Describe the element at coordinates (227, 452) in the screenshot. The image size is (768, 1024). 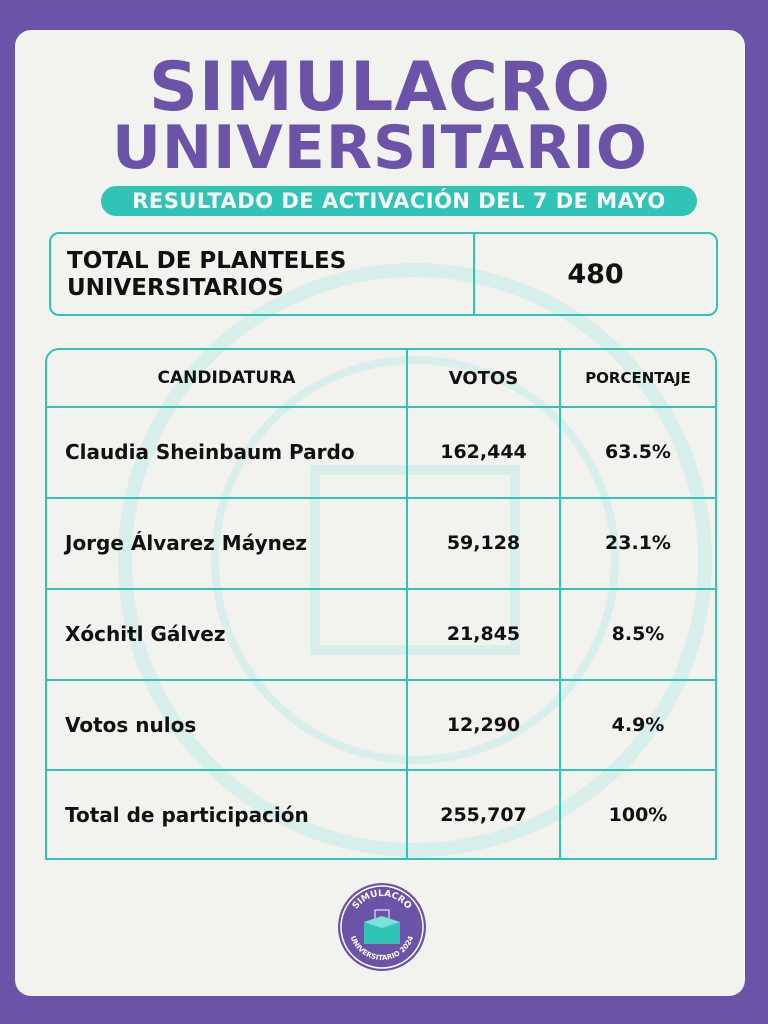
I see `cell-candidatura: Claudia Sheinbaum Pardo` at that location.